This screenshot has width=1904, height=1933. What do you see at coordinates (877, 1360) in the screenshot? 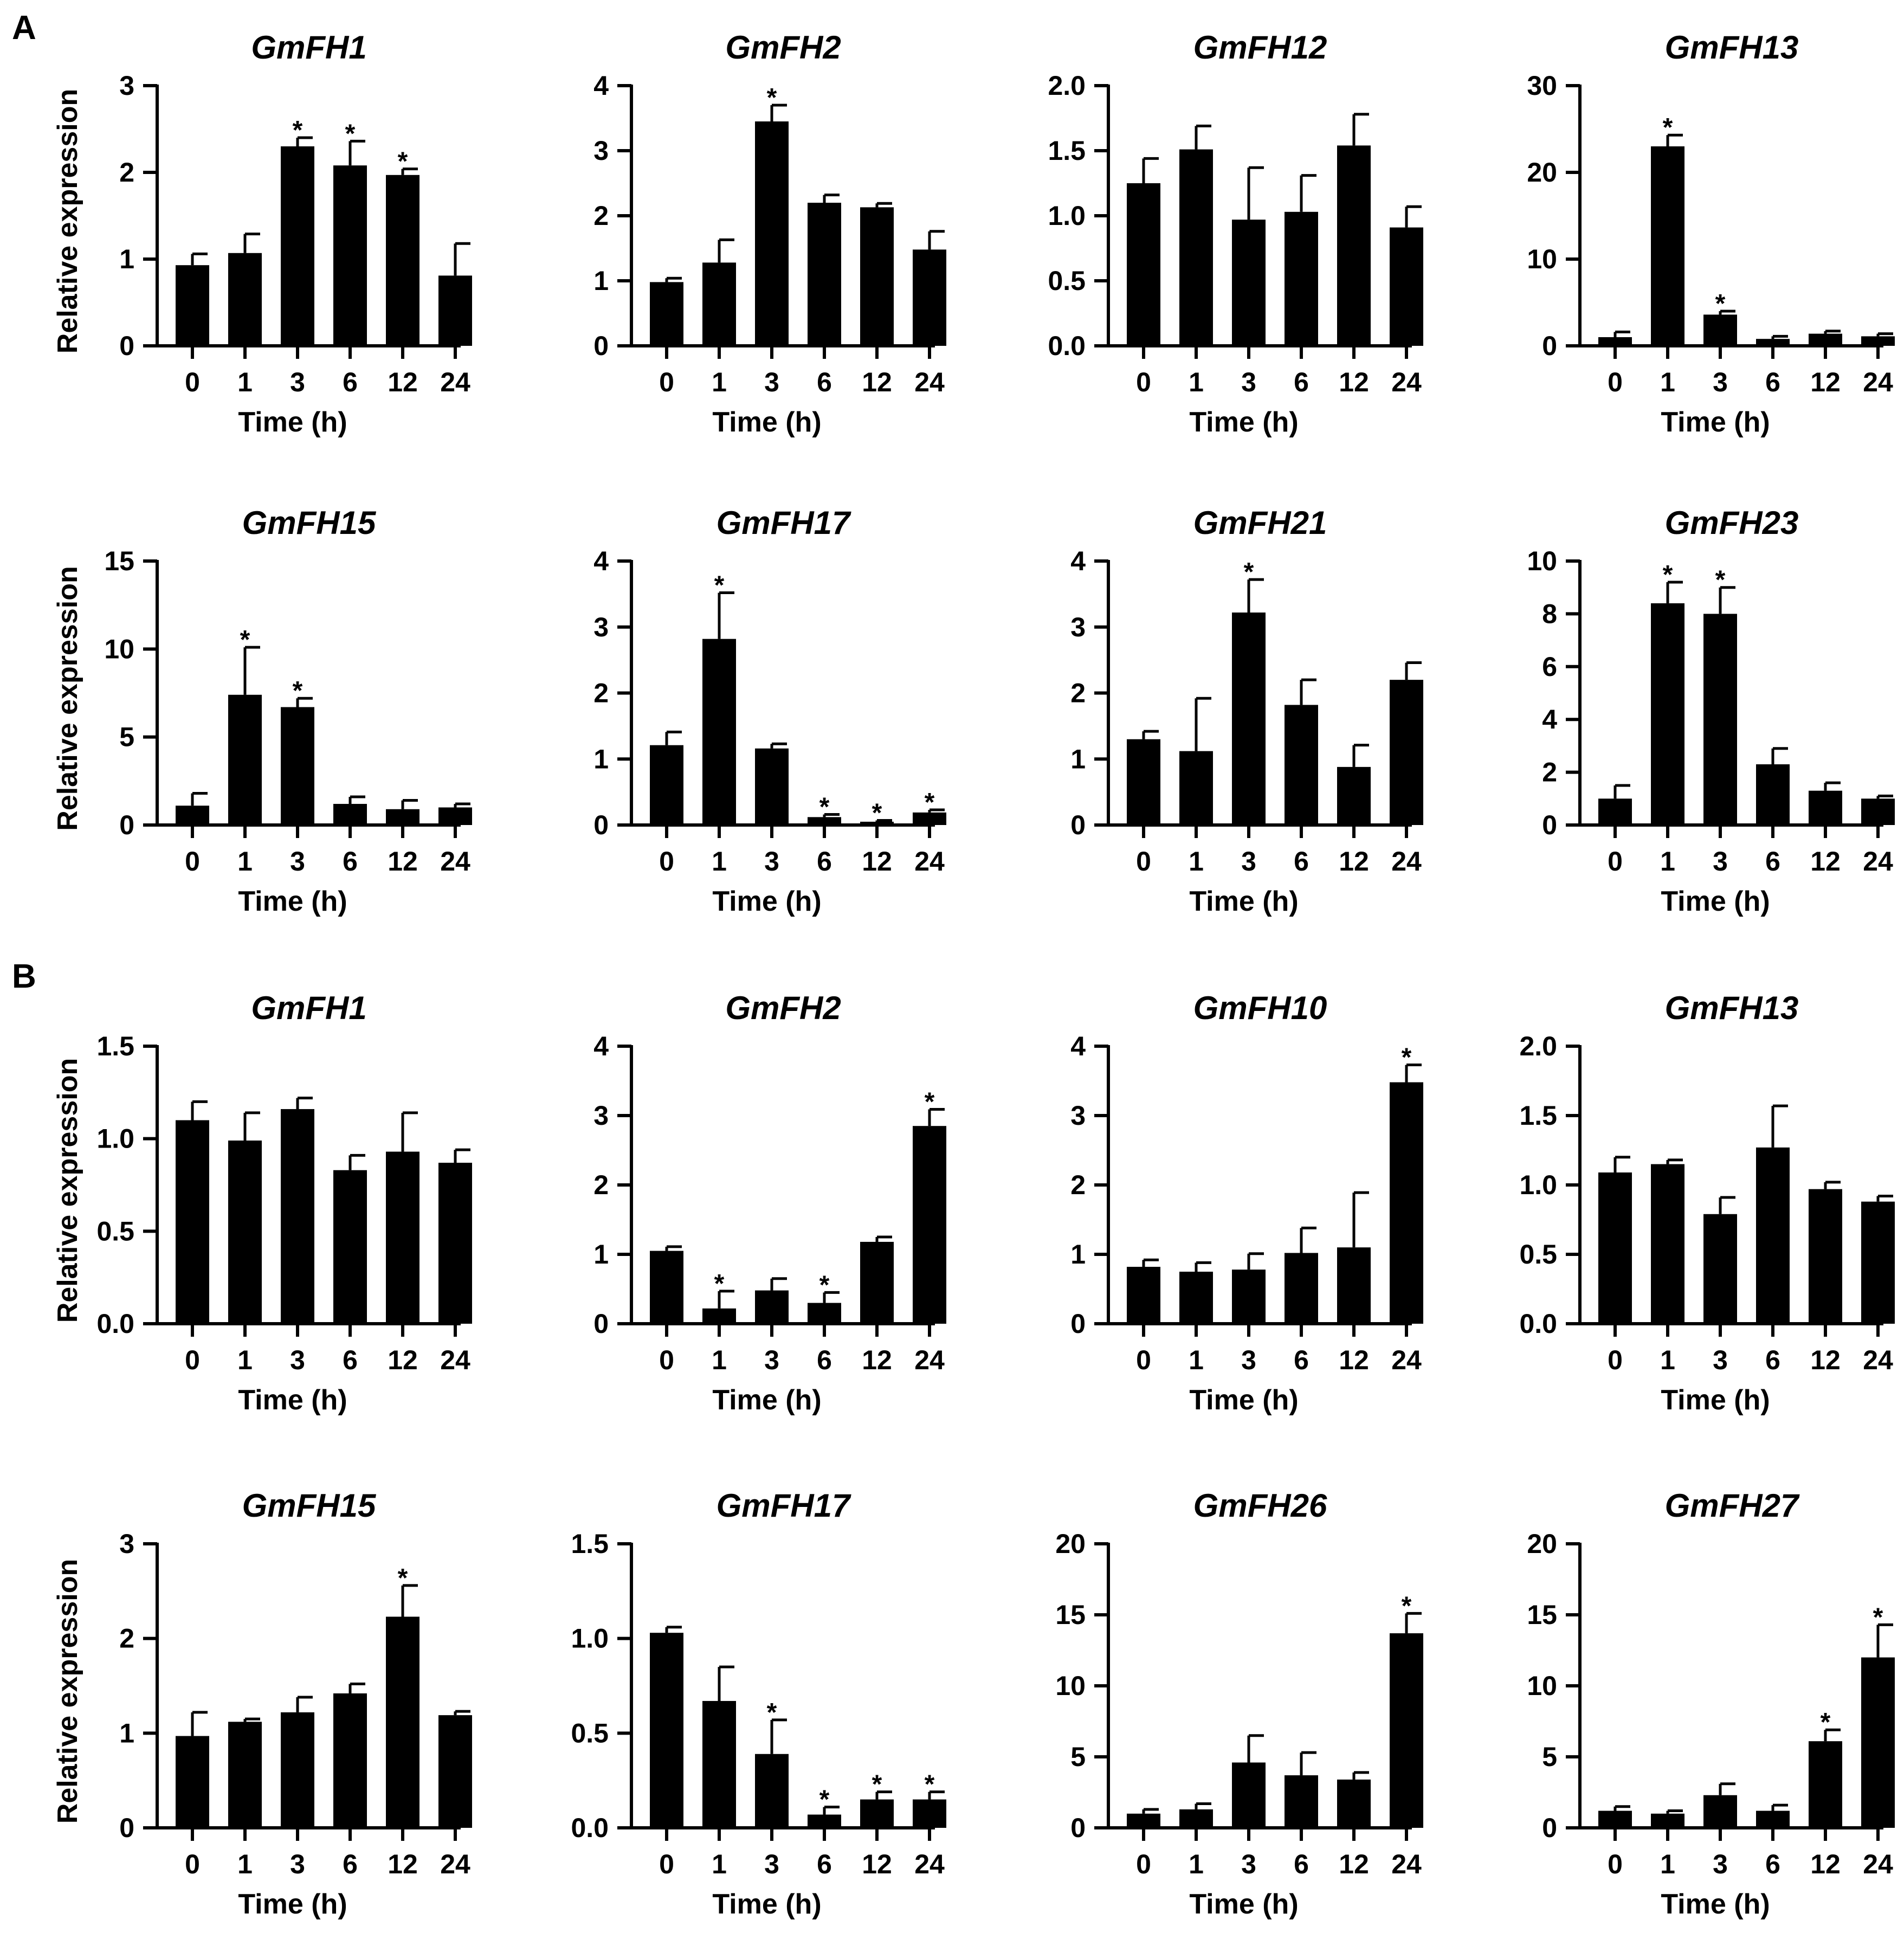
I see `chart-b-gmfh2-x-tick-label: 12` at bounding box center [877, 1360].